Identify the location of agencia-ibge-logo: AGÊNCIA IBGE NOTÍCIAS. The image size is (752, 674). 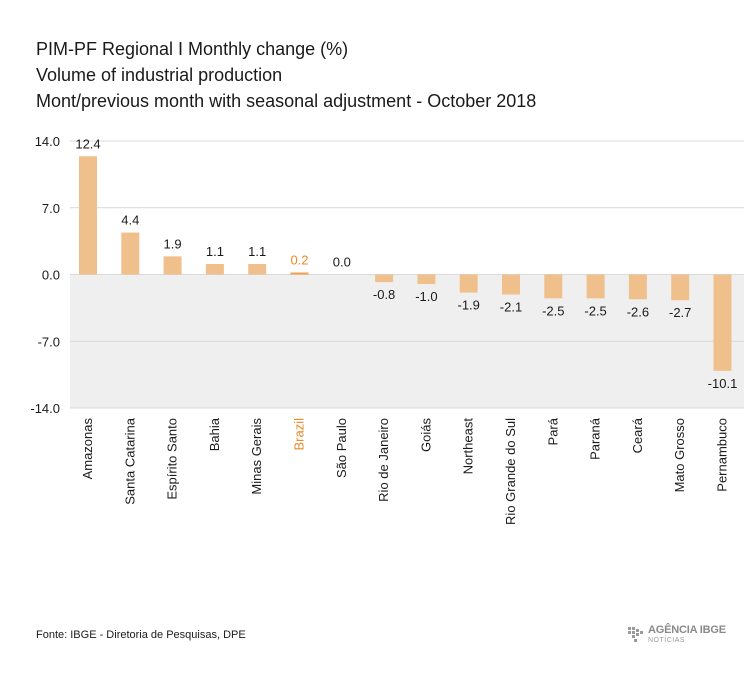
(676, 635).